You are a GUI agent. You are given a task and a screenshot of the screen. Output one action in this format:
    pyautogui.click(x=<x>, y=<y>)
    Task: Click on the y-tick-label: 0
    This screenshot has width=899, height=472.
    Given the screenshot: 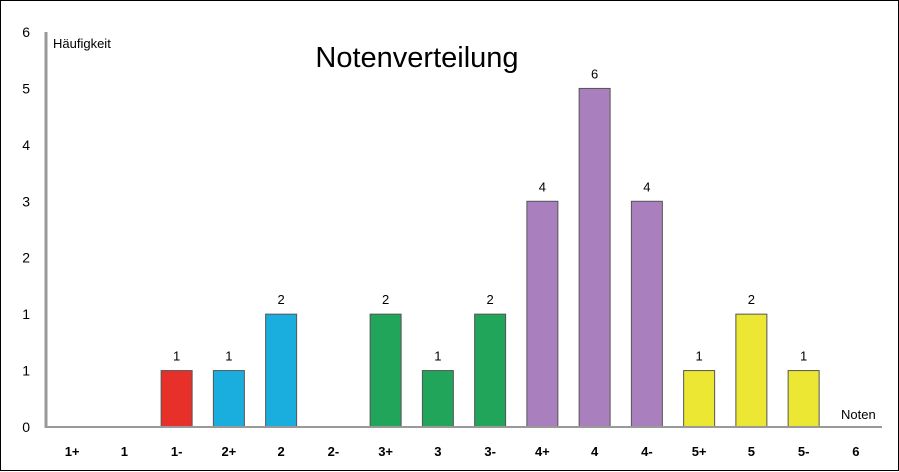 What is the action you would take?
    pyautogui.click(x=26, y=427)
    